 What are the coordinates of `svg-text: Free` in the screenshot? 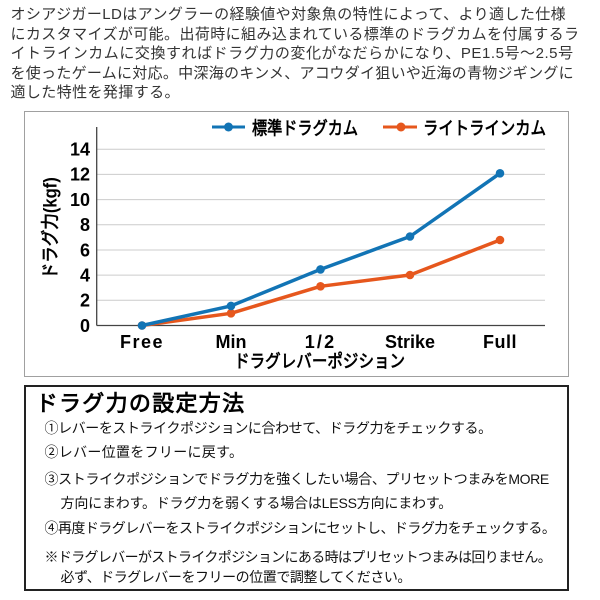 It's located at (142, 342).